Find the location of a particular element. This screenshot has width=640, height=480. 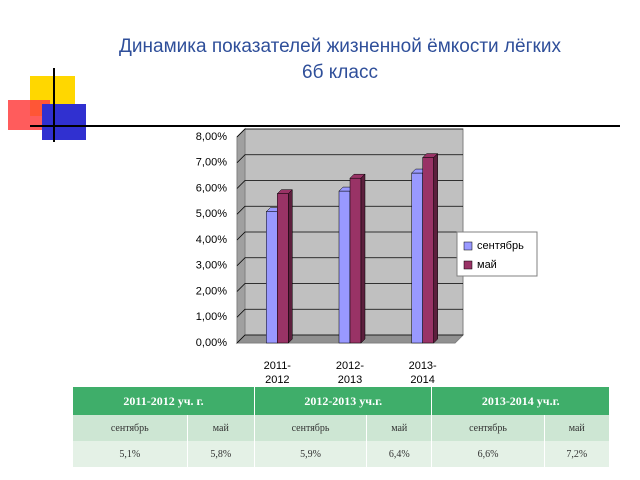

table-header: 2012-2013 уч.г. is located at coordinates (343, 401).